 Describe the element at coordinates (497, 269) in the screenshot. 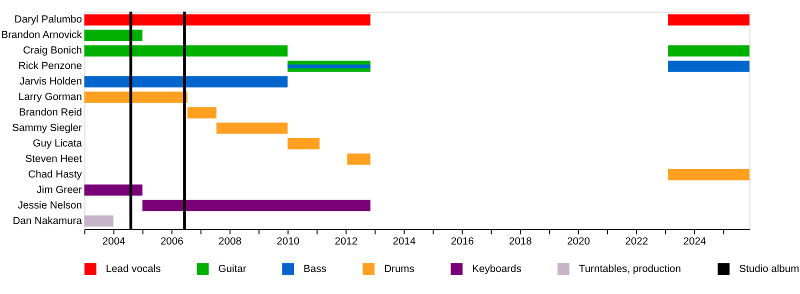

I see `legend-label: Keyboards` at that location.